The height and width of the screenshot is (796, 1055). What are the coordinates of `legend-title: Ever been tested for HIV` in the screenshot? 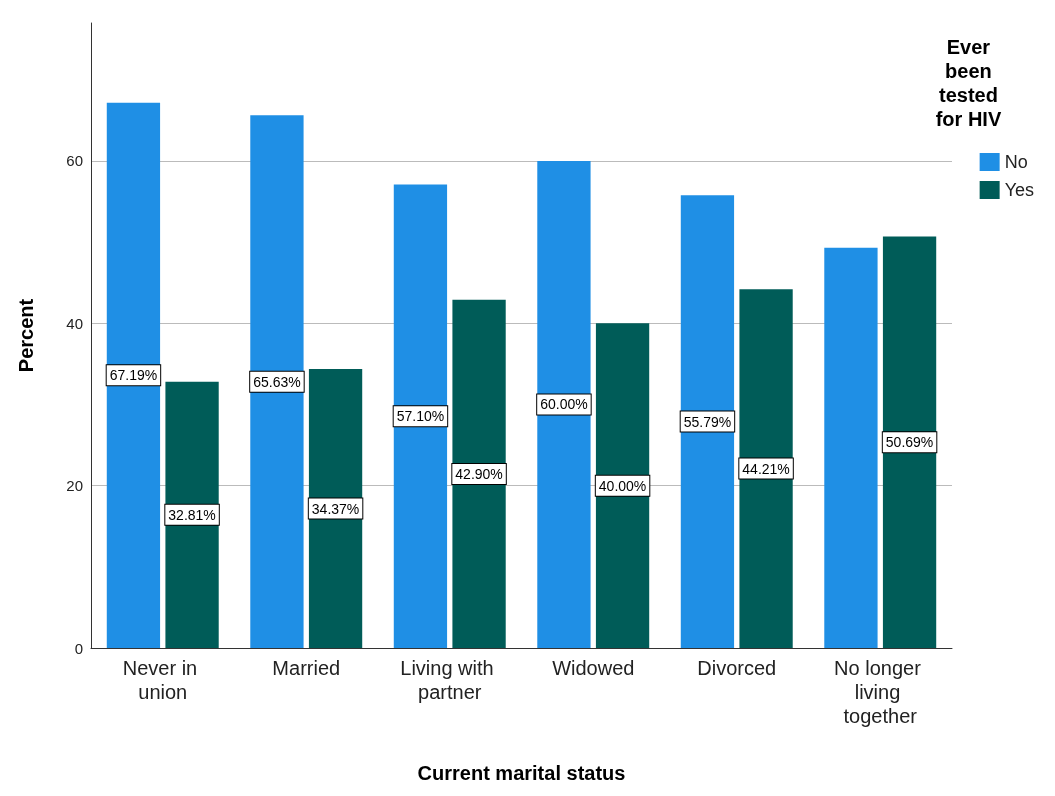 It's located at (968, 83).